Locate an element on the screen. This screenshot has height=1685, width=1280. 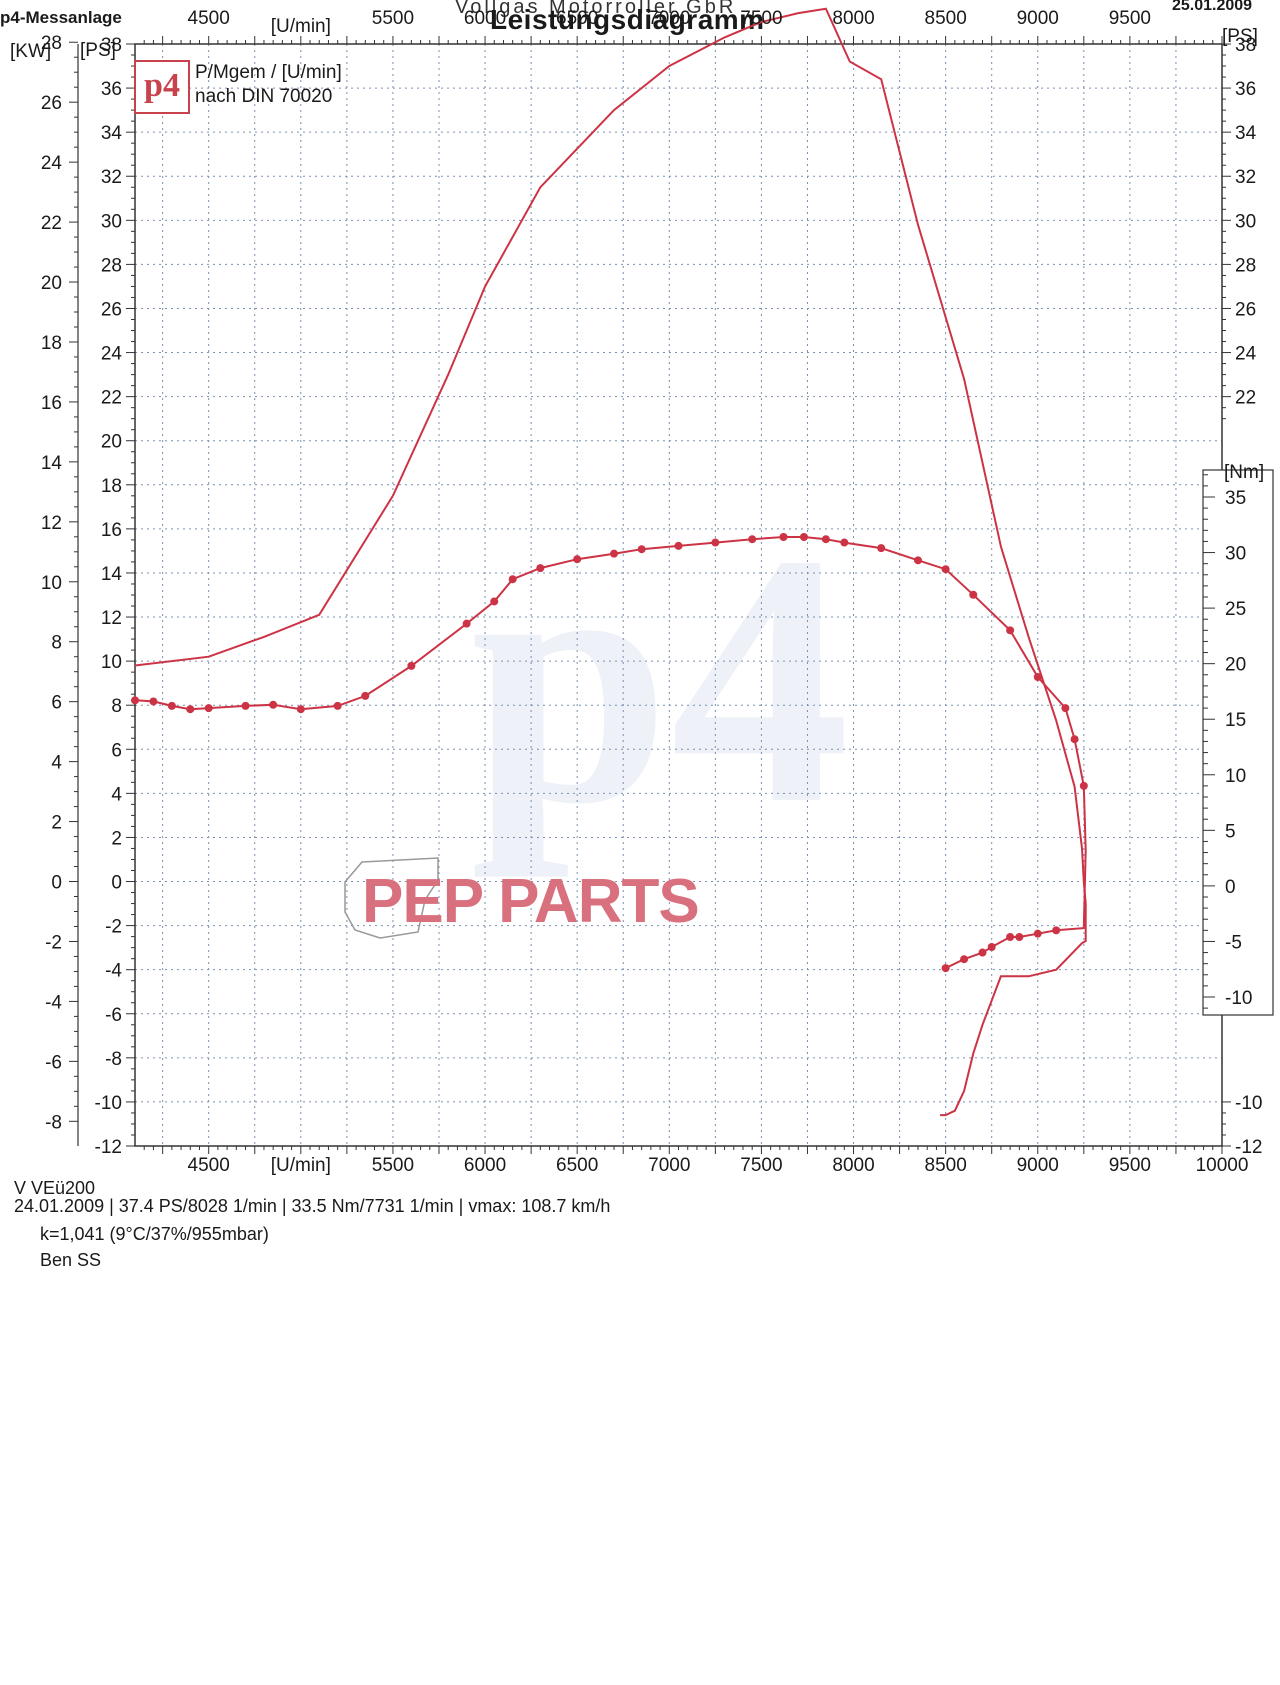
ps-tick-label: 24 is located at coordinates (112, 354).